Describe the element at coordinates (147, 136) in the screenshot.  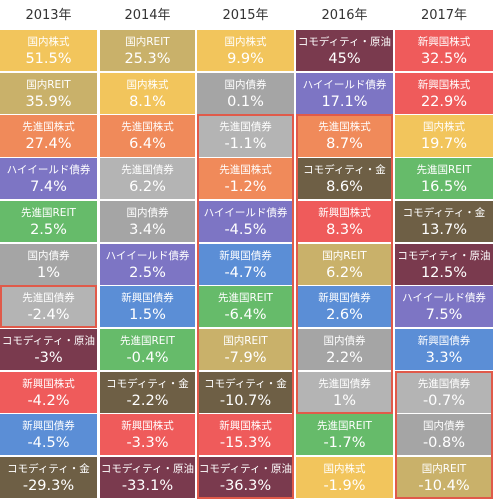
I see `ranking-cell: 先進国株式 6.4%` at that location.